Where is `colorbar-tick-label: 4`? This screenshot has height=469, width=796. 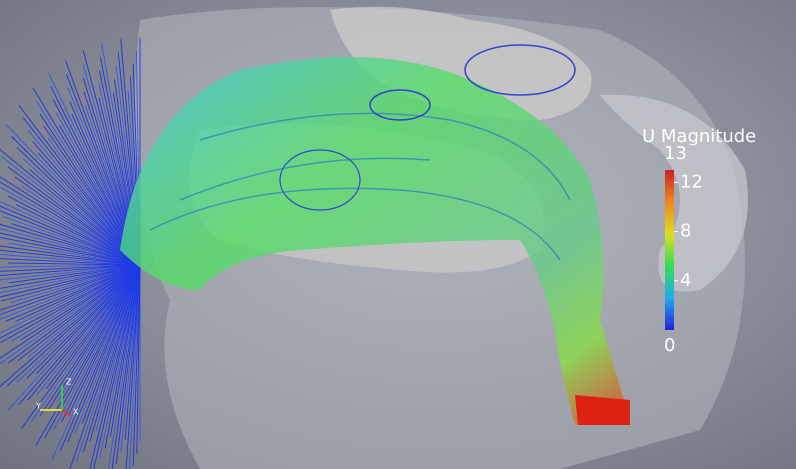
colorbar-tick-label: 4 is located at coordinates (685, 280).